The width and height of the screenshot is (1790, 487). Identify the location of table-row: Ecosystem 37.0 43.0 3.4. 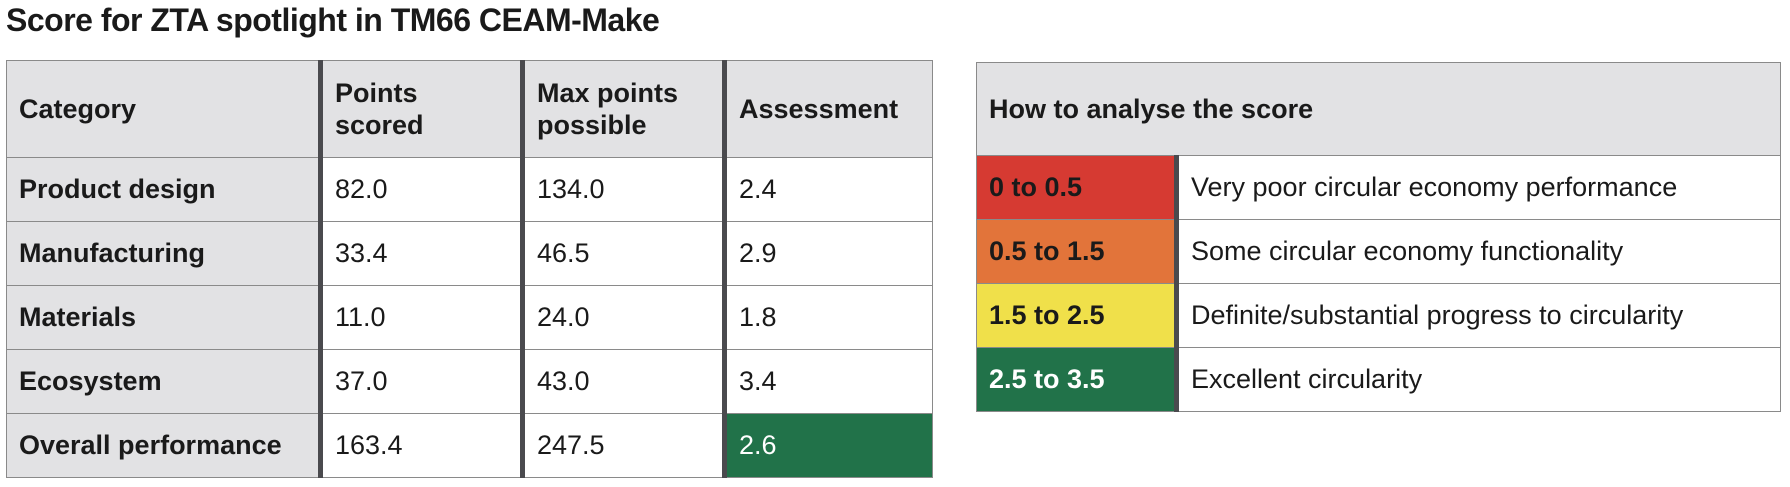
(469, 381).